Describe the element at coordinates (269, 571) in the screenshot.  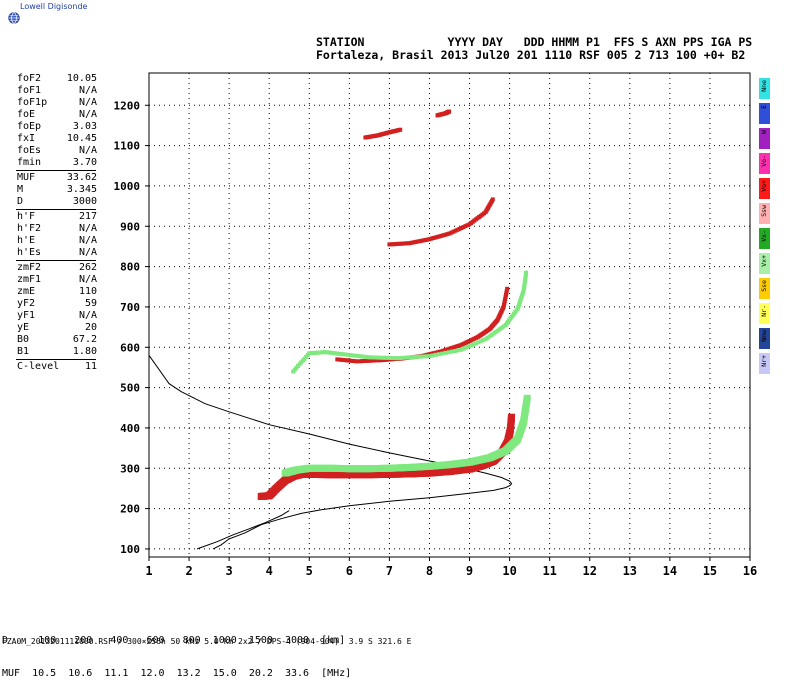
I see `x-tick-label: 4` at that location.